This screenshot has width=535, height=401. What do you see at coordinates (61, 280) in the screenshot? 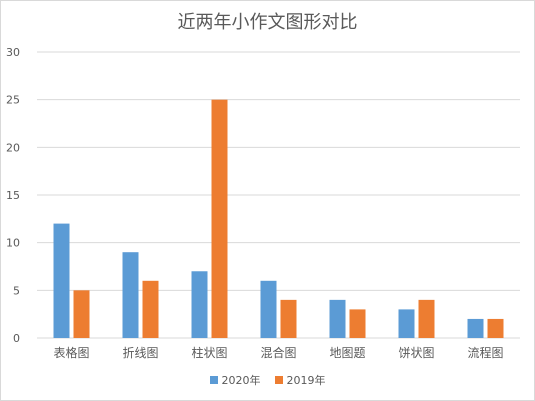
I see `bar-2020年-表格图` at bounding box center [61, 280].